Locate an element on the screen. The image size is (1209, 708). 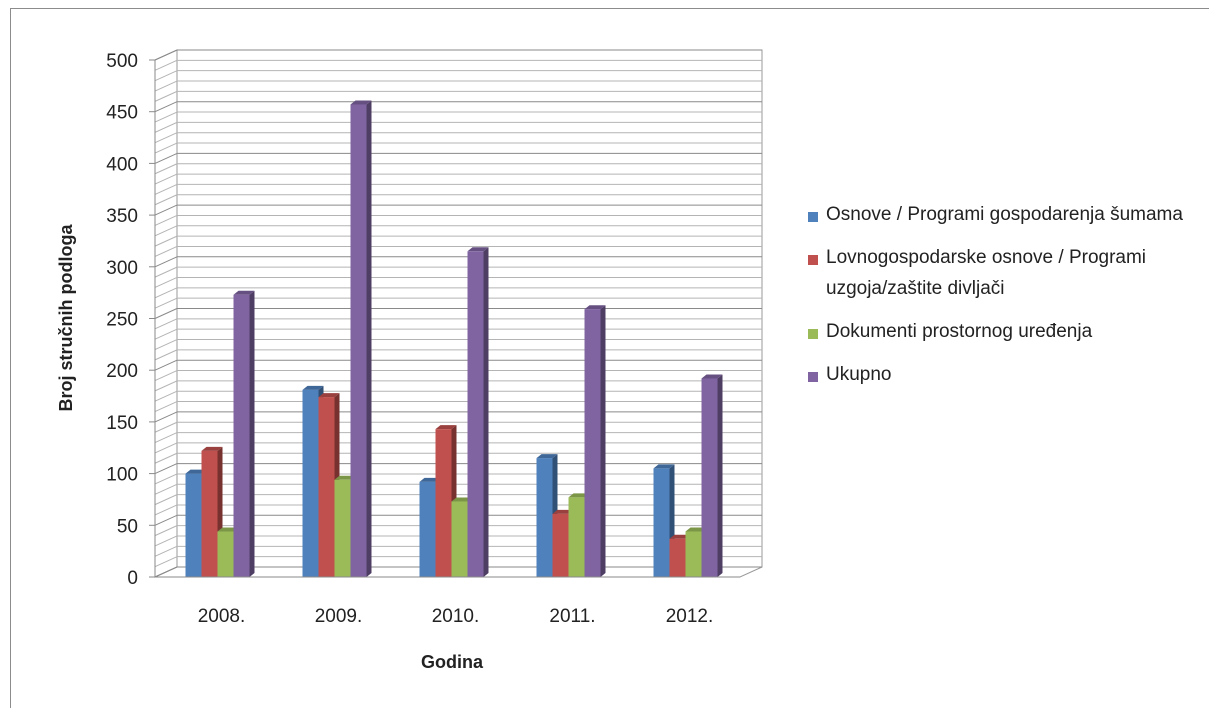
y-tick-labels: 0 50 100 150 200 250 300 350 400 450 500 is located at coordinates (130, 320).